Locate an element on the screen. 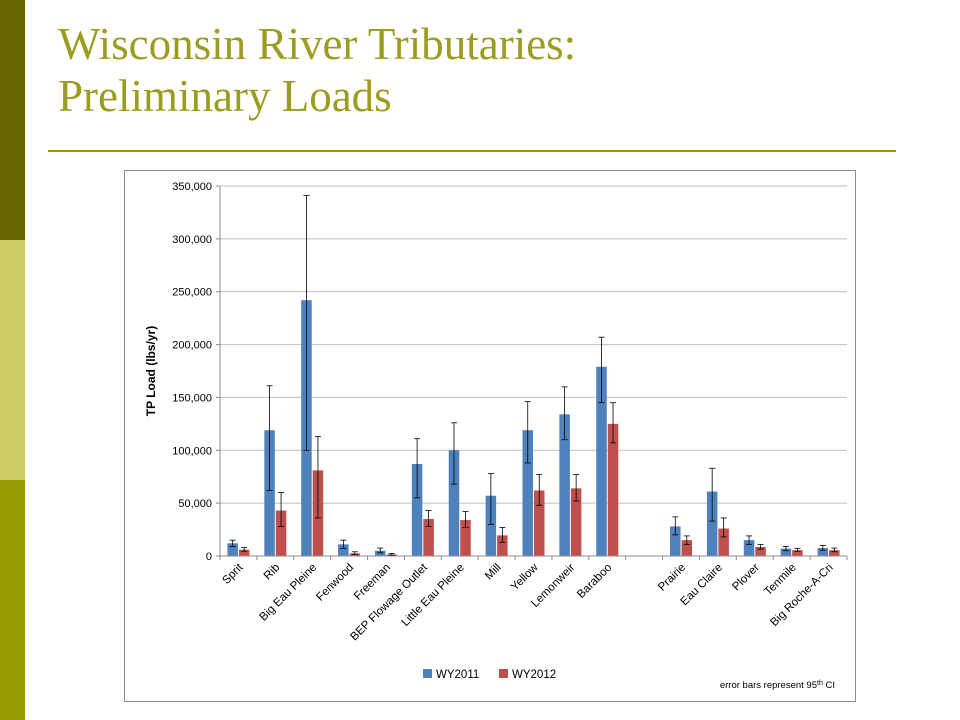 The image size is (960, 720). y-tick-label: 0 is located at coordinates (209, 557).